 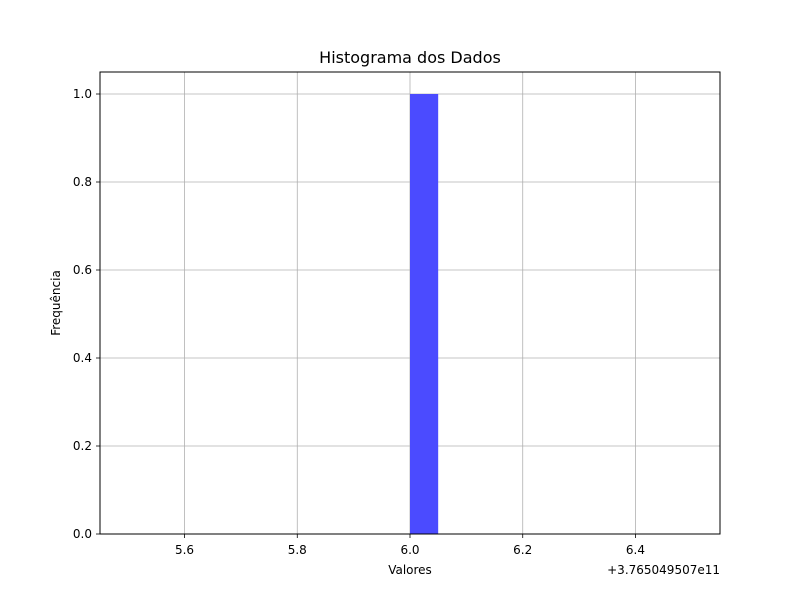 I want to click on histogram-bar, so click(x=424, y=314).